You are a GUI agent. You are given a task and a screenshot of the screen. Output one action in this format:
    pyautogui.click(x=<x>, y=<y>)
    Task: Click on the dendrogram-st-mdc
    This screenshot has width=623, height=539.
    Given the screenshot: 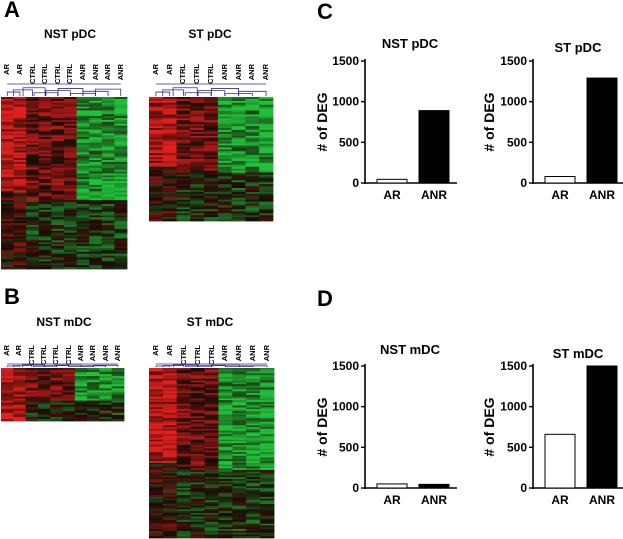 What is the action you would take?
    pyautogui.click(x=211, y=365)
    